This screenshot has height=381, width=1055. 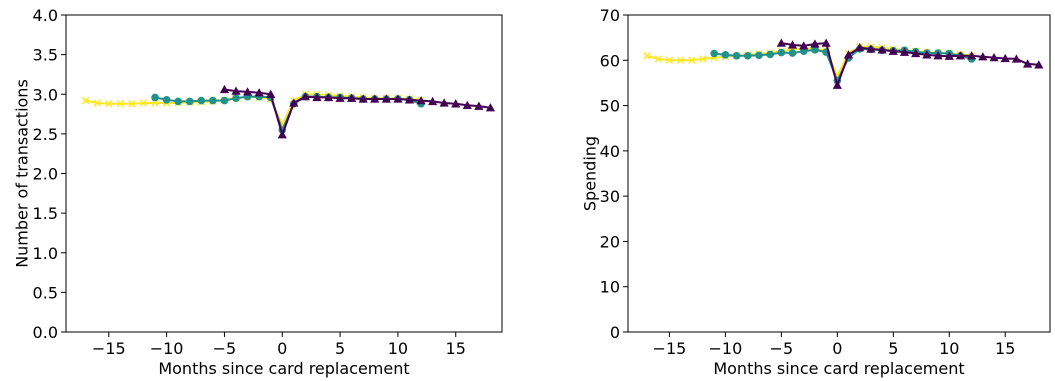 What do you see at coordinates (45, 174) in the screenshot?
I see `transactions-y-tick-label: 2.0` at bounding box center [45, 174].